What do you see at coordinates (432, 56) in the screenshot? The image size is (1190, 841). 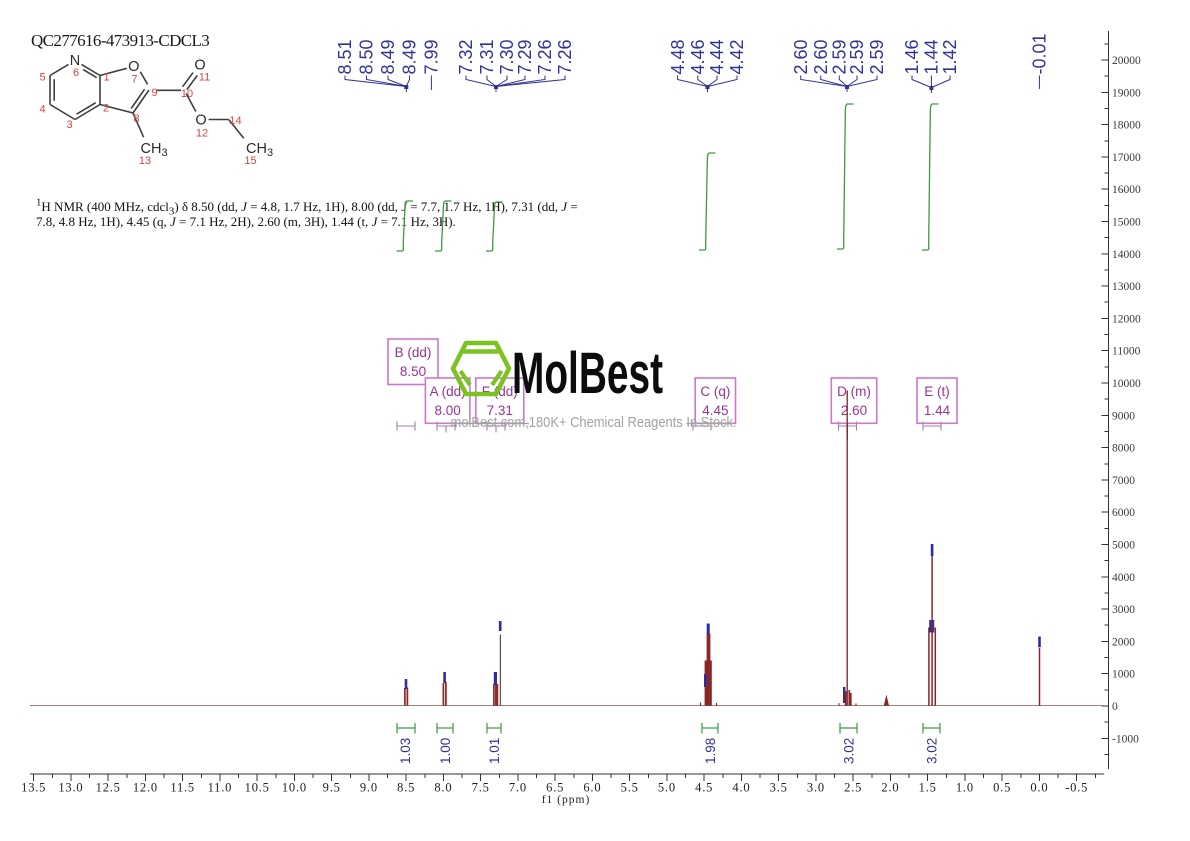 I see `svg-text: 7.99` at bounding box center [432, 56].